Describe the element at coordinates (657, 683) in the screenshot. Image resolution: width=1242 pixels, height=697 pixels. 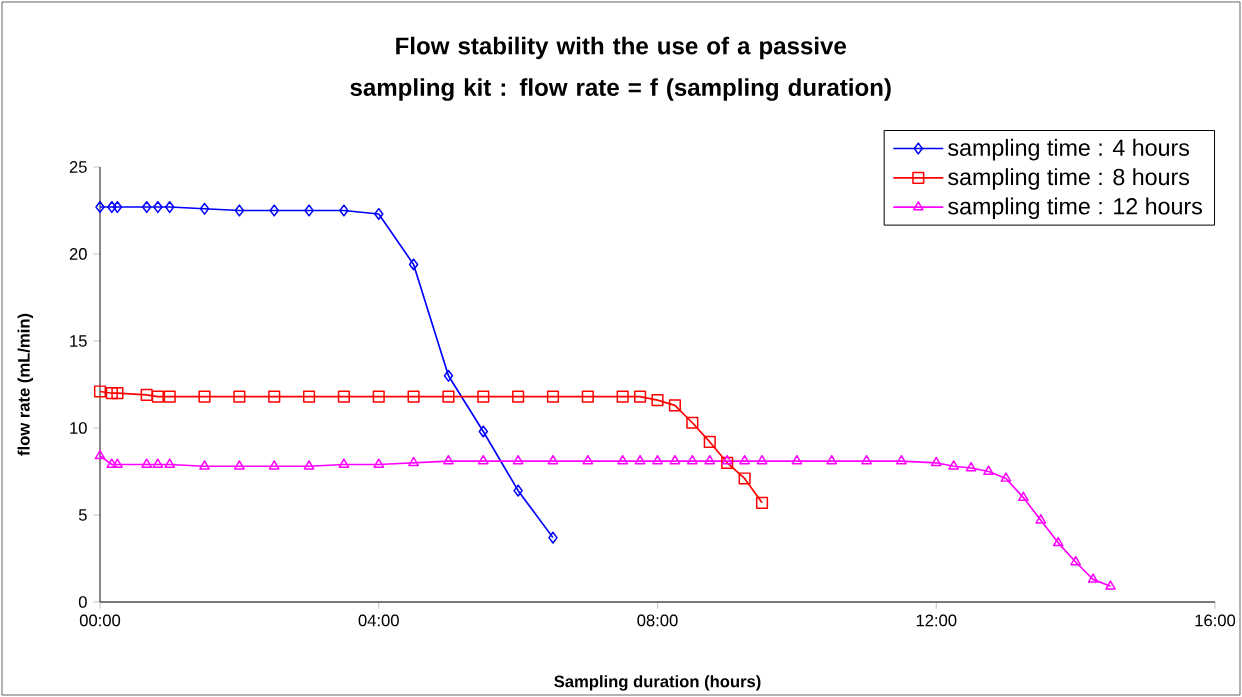
I see `x-axis-title: Sampling duration (hours)` at that location.